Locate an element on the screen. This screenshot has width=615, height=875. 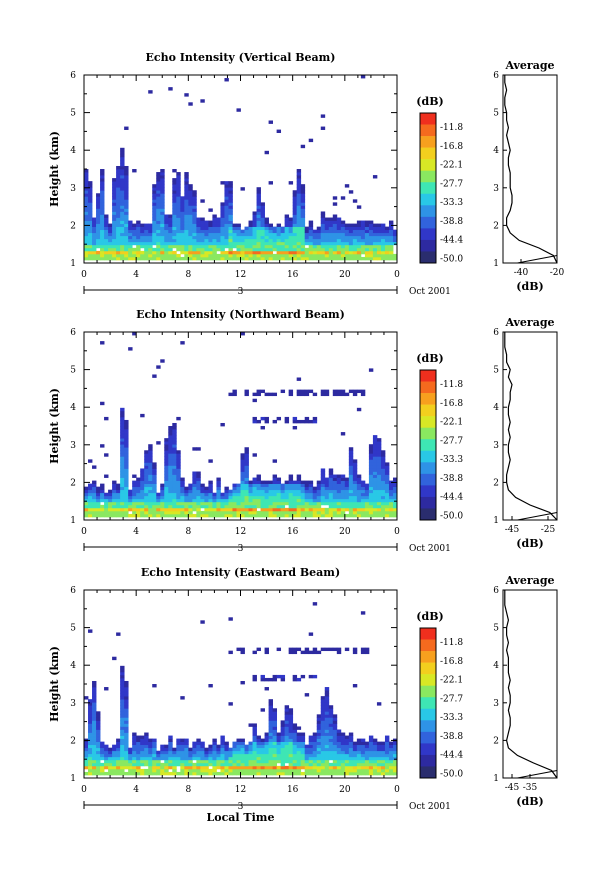
colorbar-swatch is located at coordinates (428, 491).